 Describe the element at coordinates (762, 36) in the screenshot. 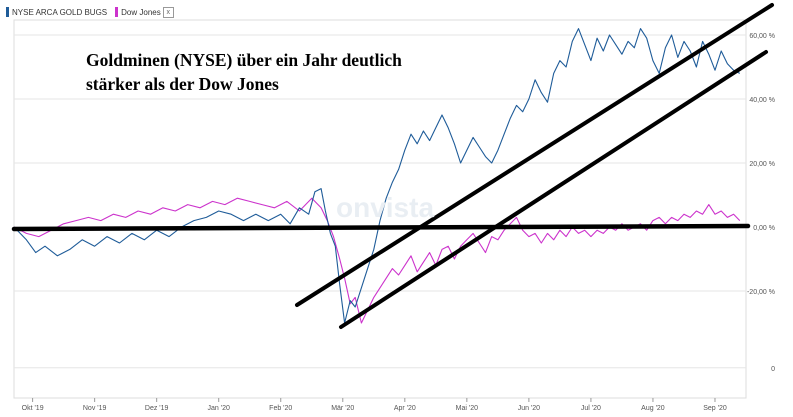

I see `y-tick-label: 60,00 %` at that location.